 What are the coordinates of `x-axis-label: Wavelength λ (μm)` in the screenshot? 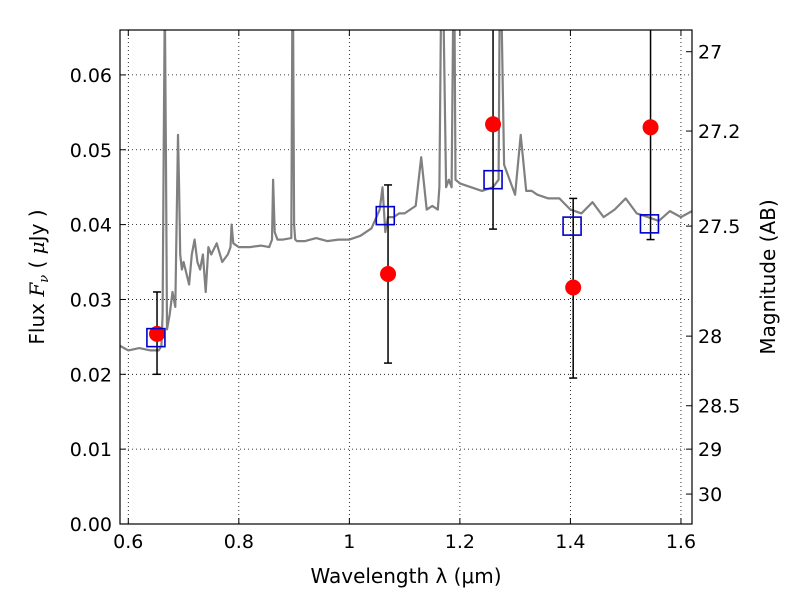 It's located at (405, 576).